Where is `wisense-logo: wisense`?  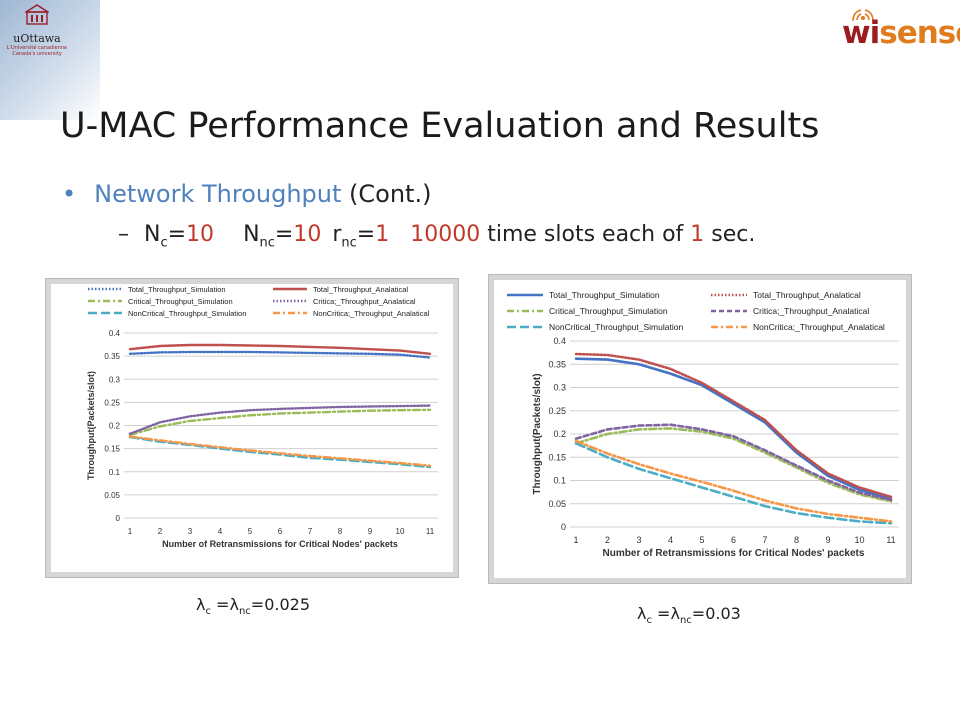
wisense-logo: wisense is located at coordinates (901, 29).